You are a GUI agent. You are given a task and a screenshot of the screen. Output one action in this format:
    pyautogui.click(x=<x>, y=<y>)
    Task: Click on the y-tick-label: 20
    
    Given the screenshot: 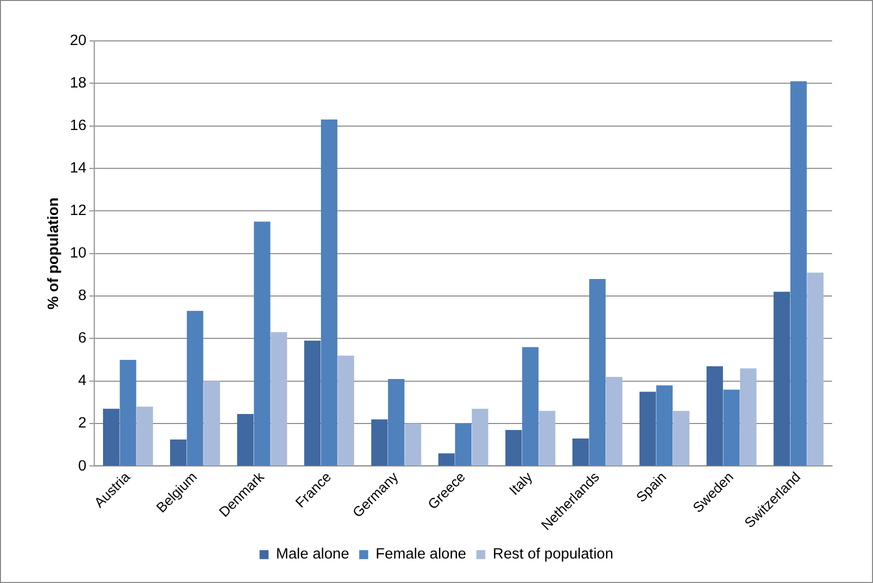 What is the action you would take?
    pyautogui.click(x=78, y=40)
    